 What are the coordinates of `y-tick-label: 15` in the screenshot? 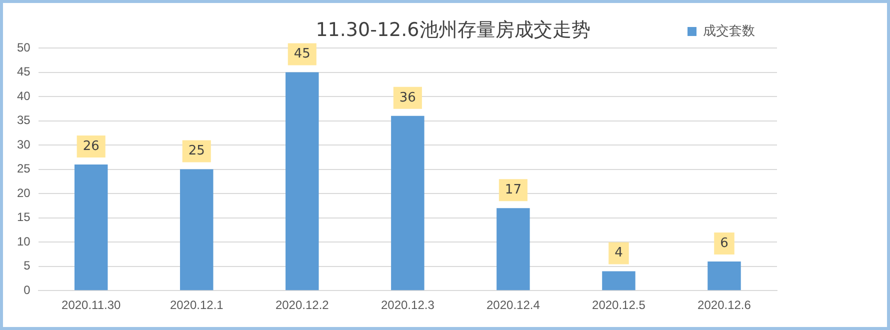 It's located at (23, 217).